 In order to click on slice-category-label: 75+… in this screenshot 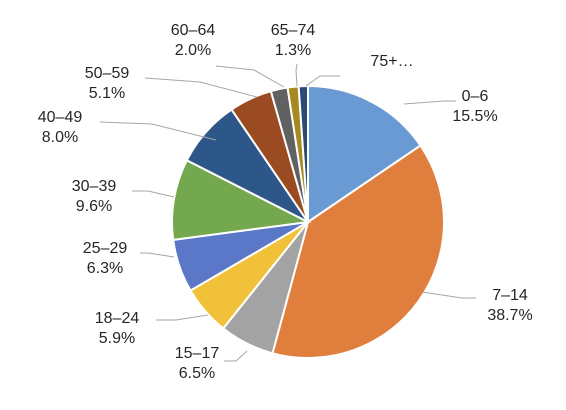, I will do `click(391, 61)`.